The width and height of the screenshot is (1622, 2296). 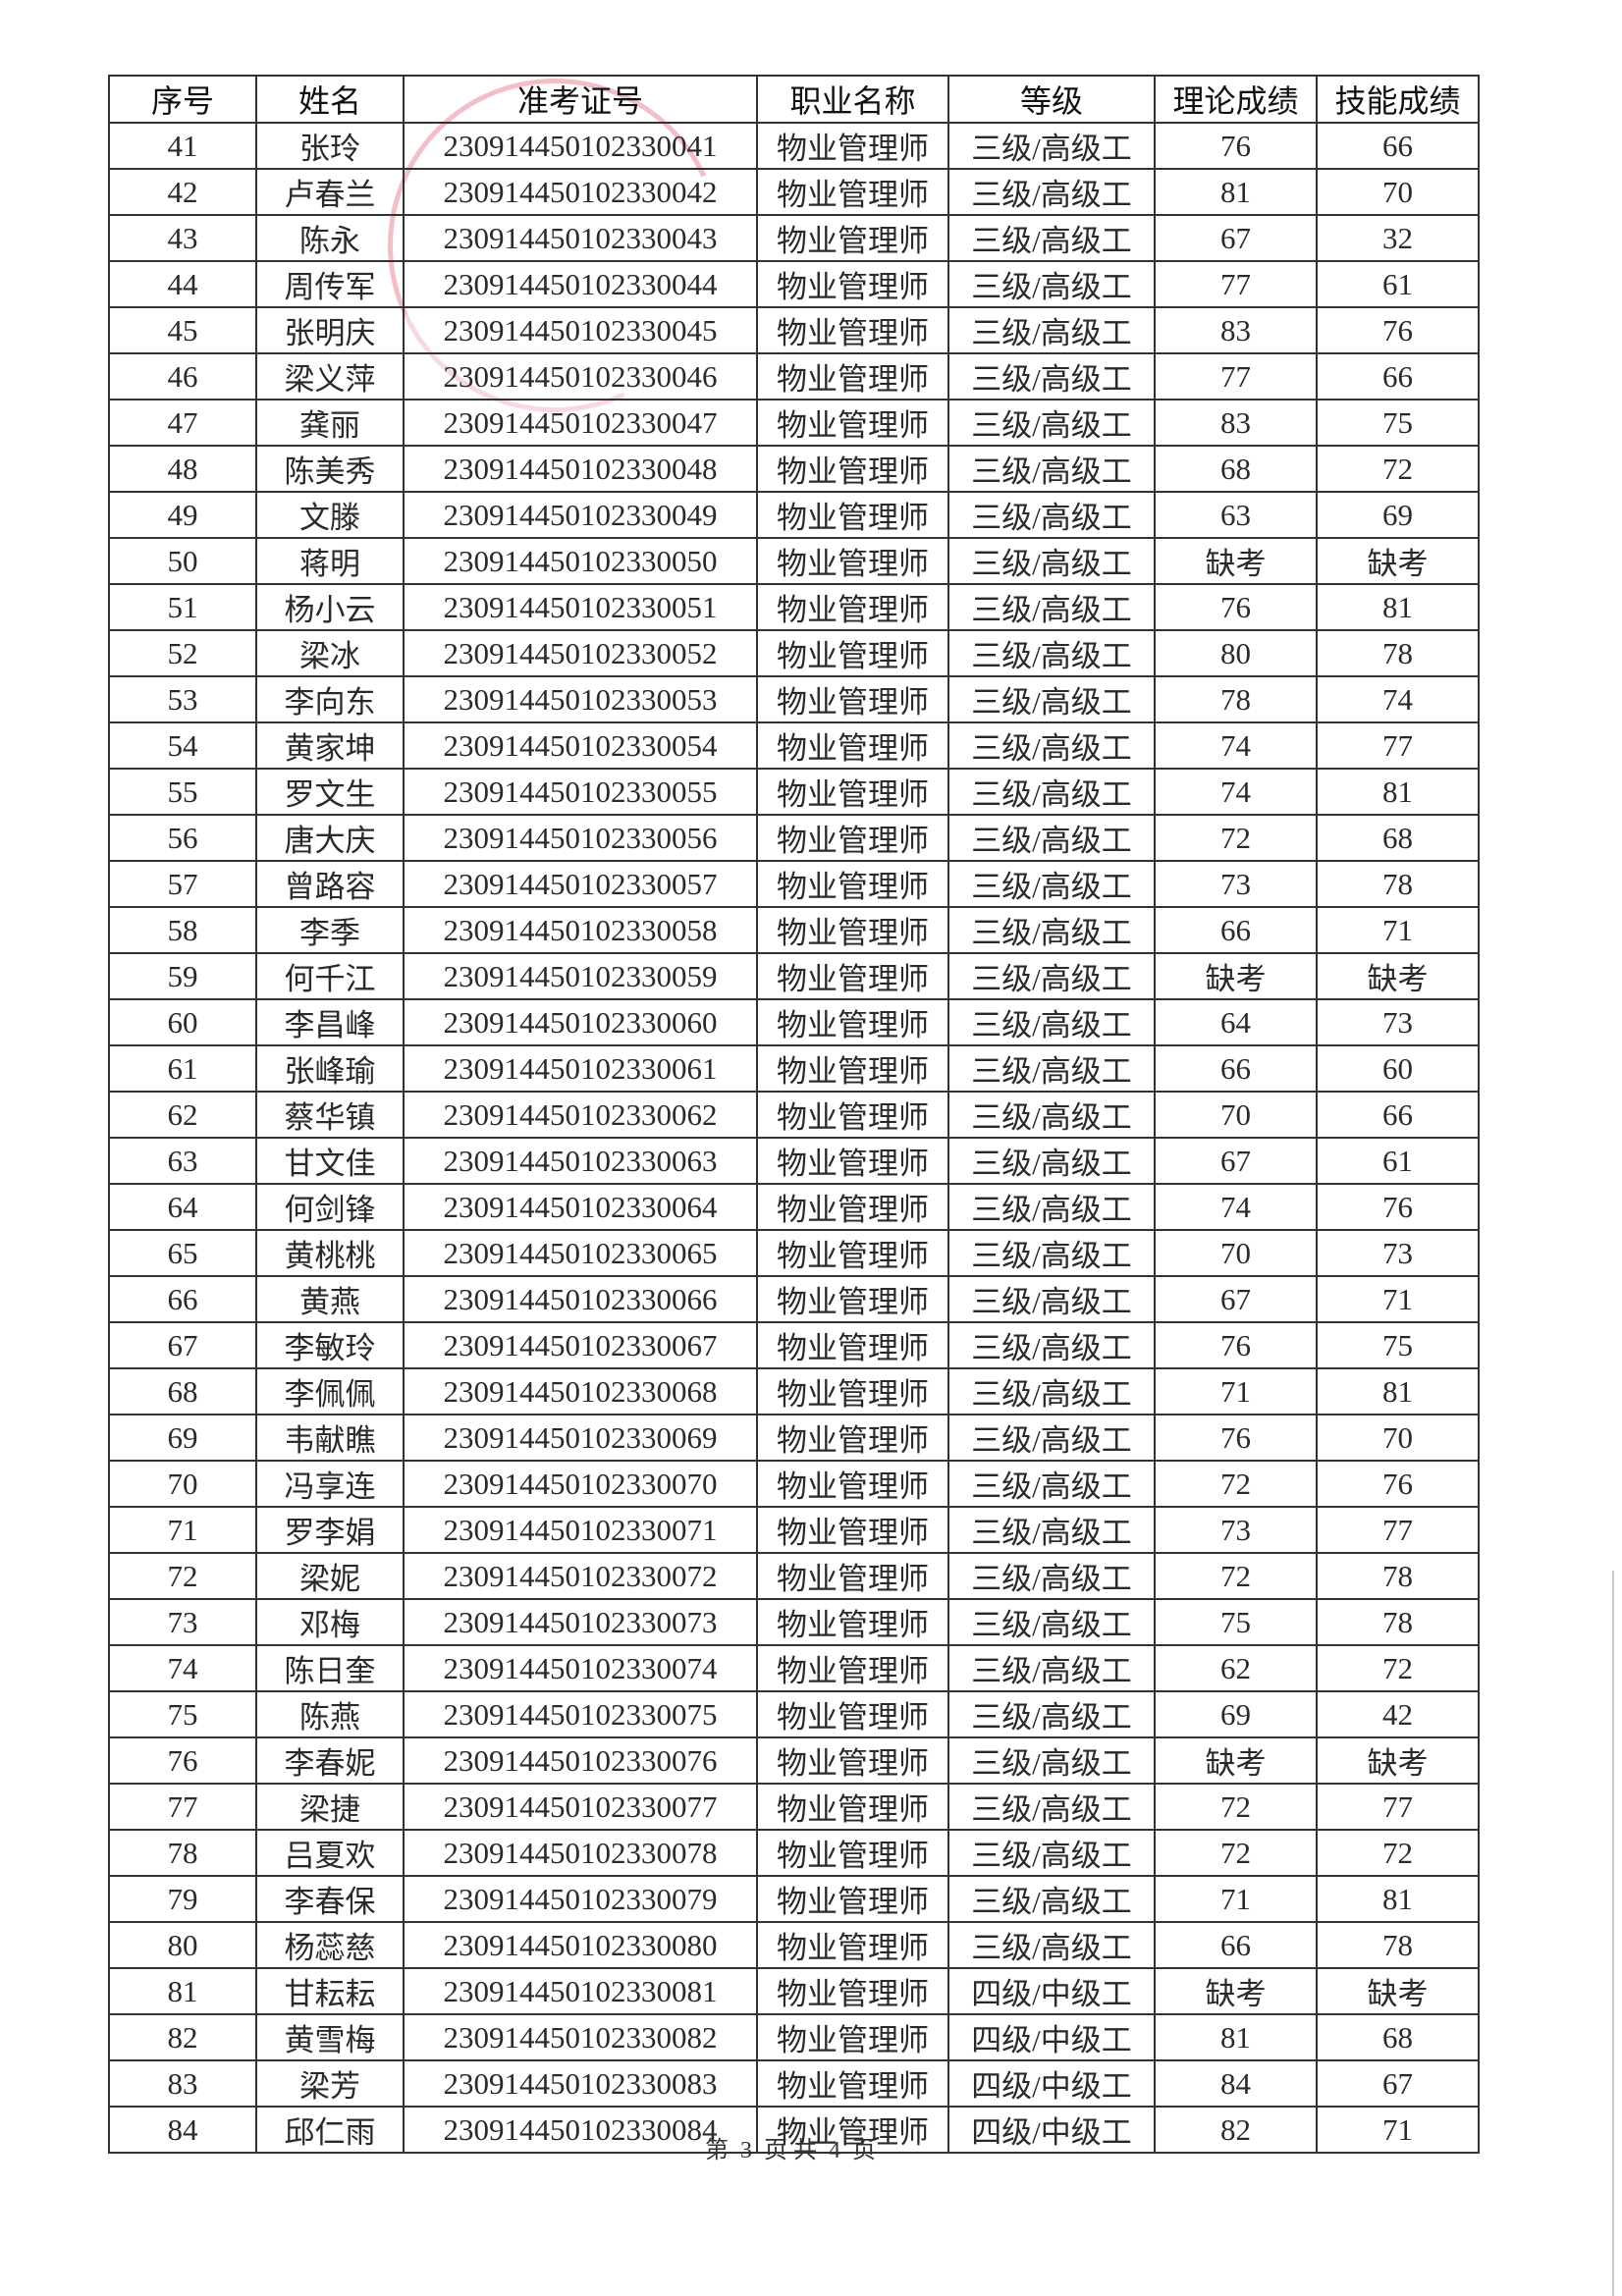 What do you see at coordinates (580, 1391) in the screenshot?
I see `ticket-number-cell: 230914450102330068` at bounding box center [580, 1391].